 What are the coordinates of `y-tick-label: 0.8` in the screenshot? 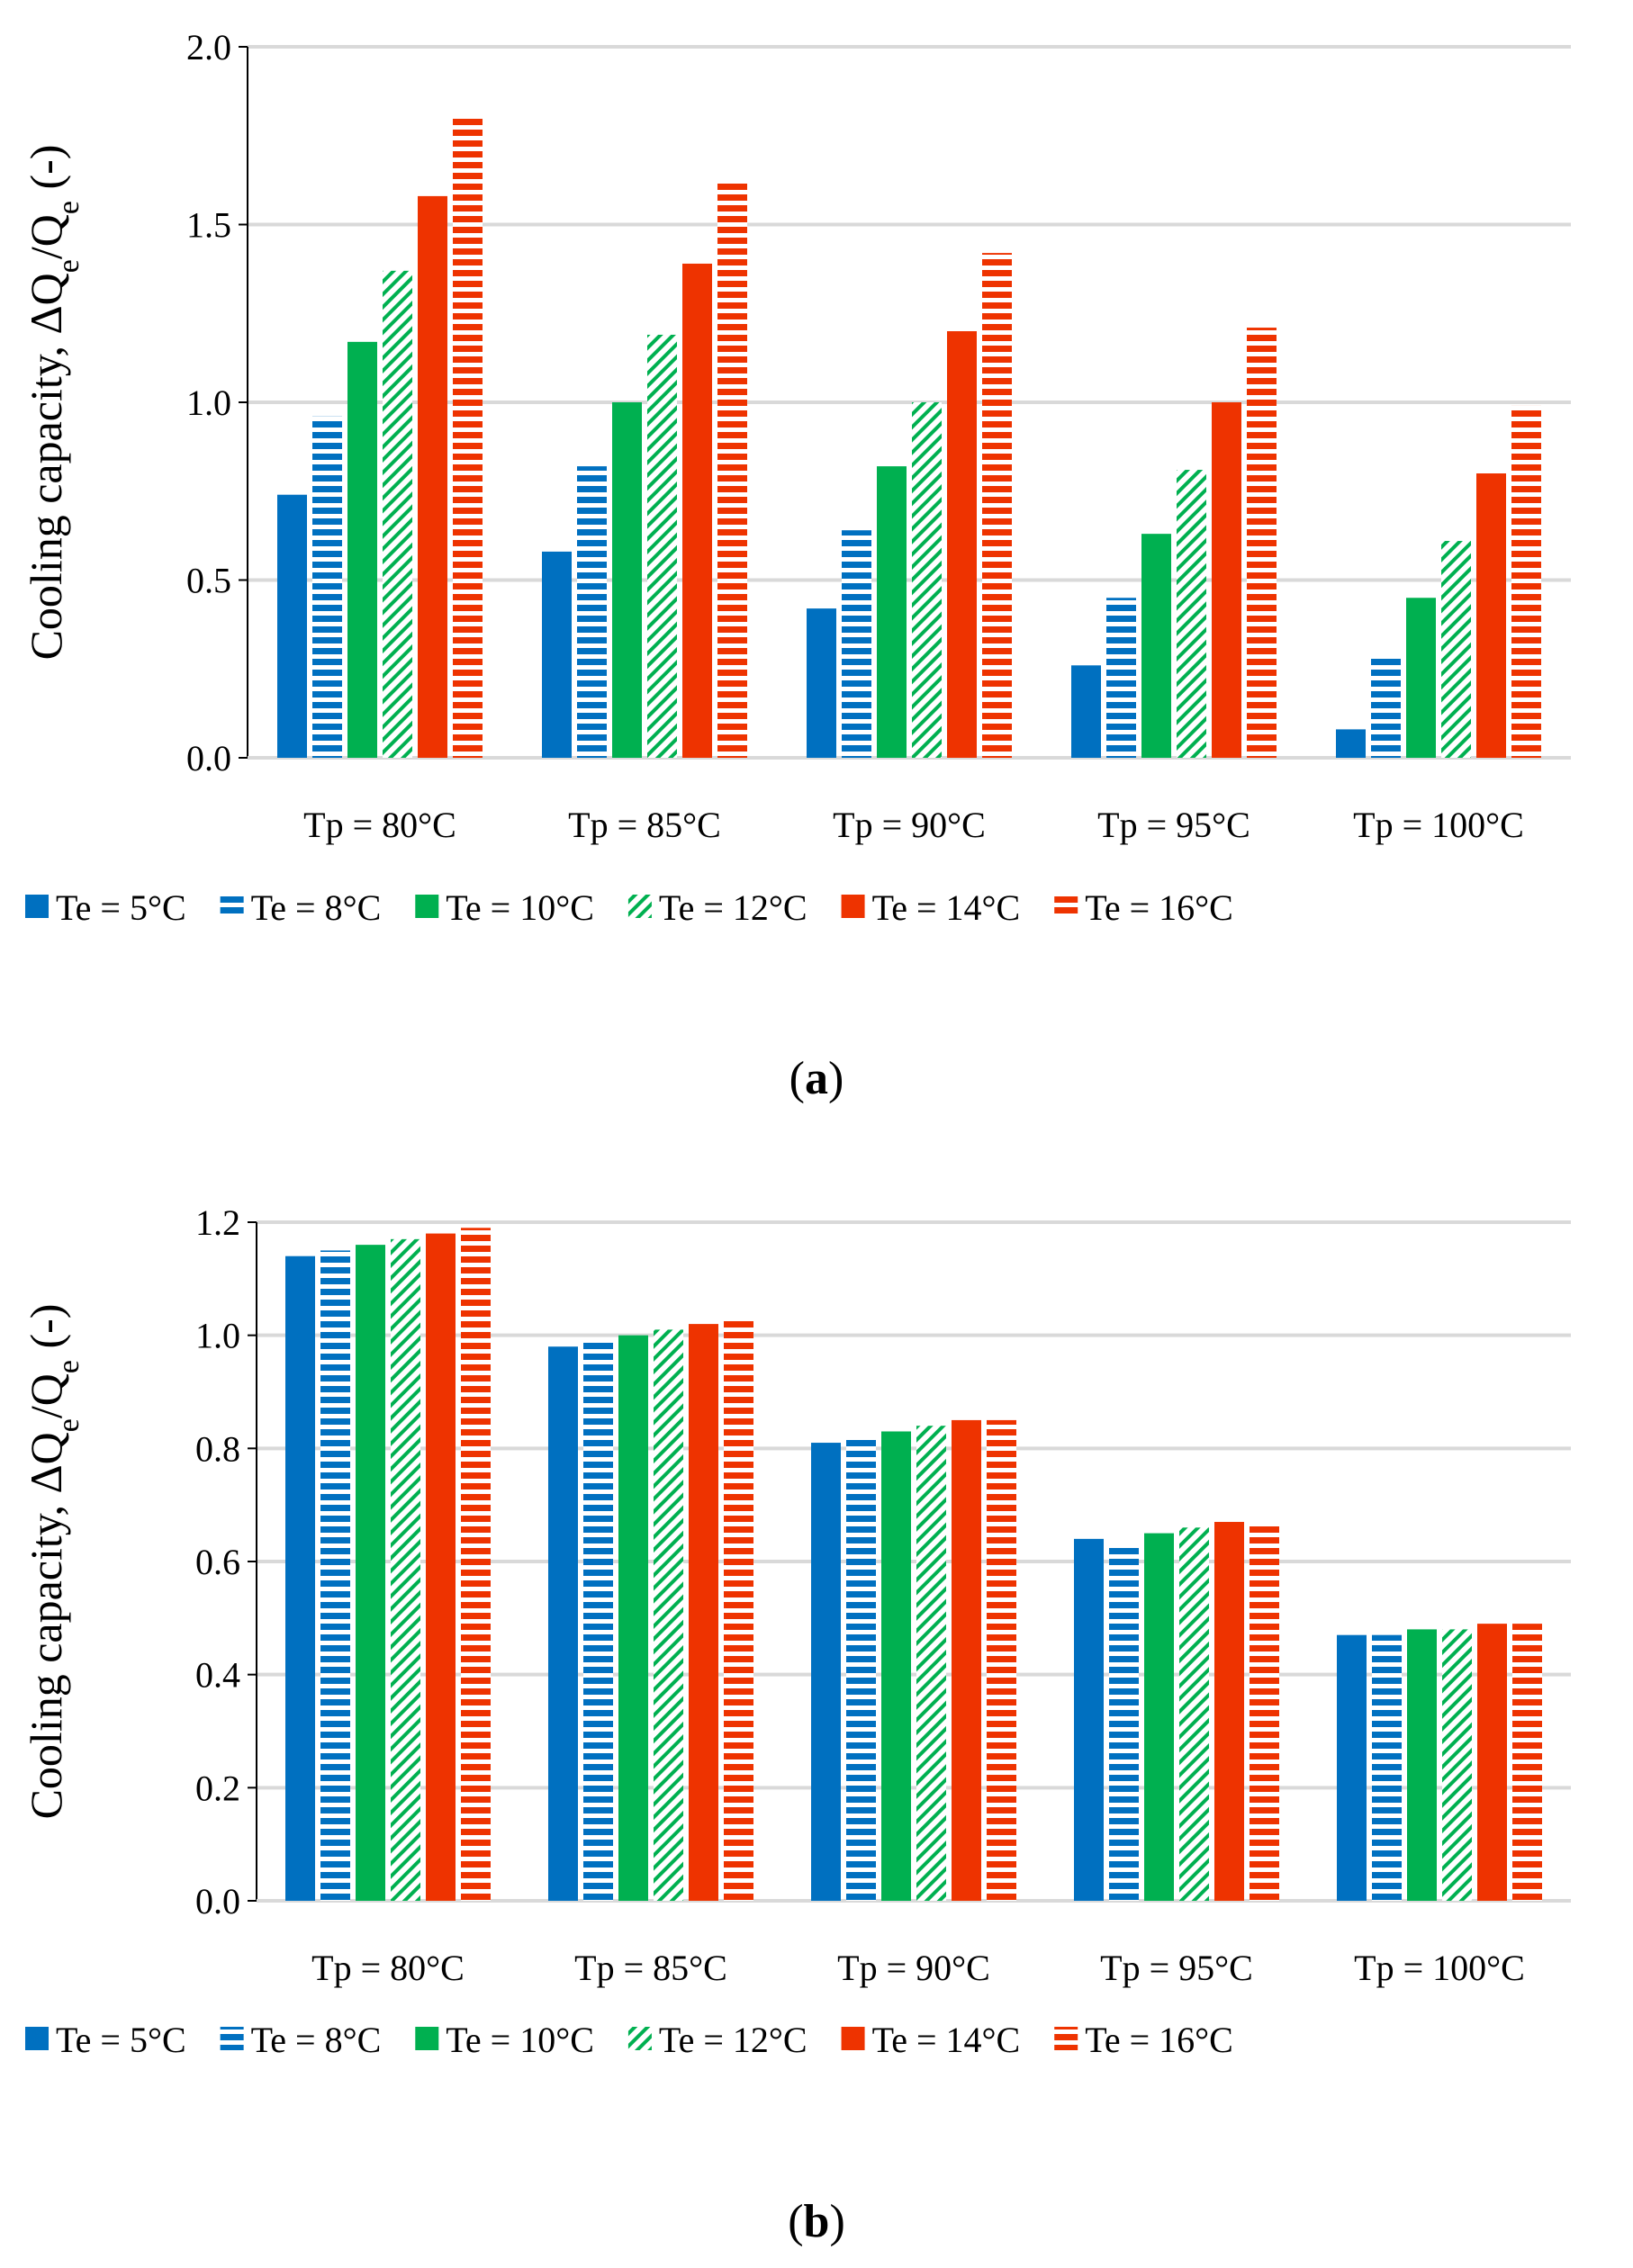 It's located at (217, 1449).